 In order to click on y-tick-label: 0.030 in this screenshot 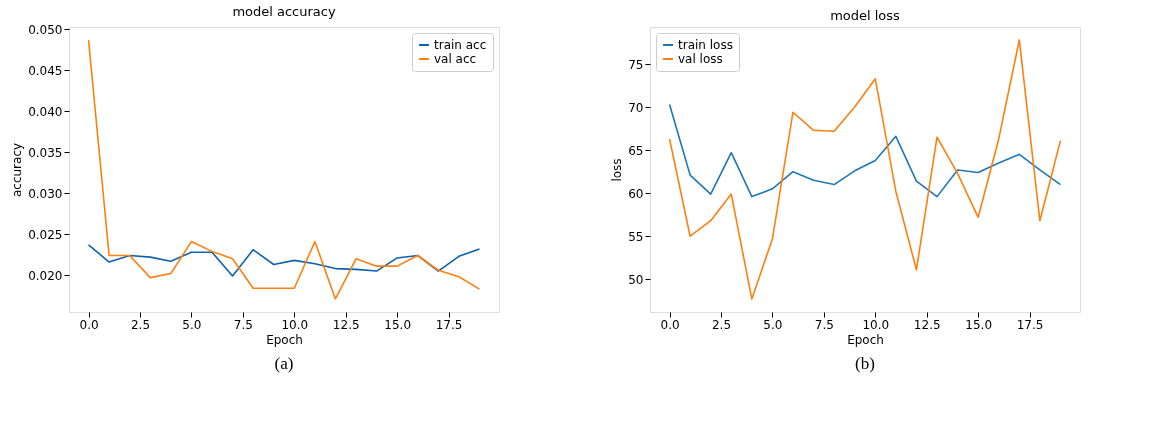, I will do `click(45, 193)`.